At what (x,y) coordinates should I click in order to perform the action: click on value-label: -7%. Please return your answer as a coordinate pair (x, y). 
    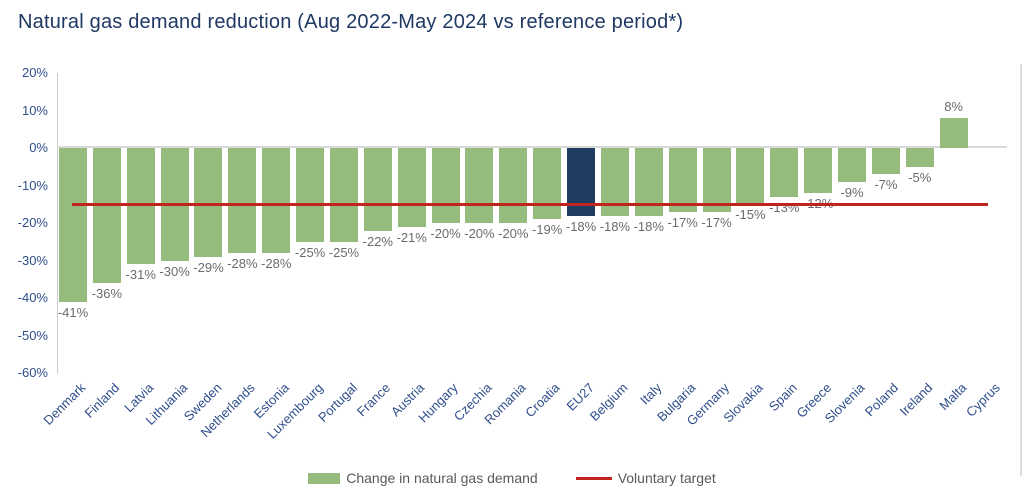
    Looking at the image, I should click on (886, 185).